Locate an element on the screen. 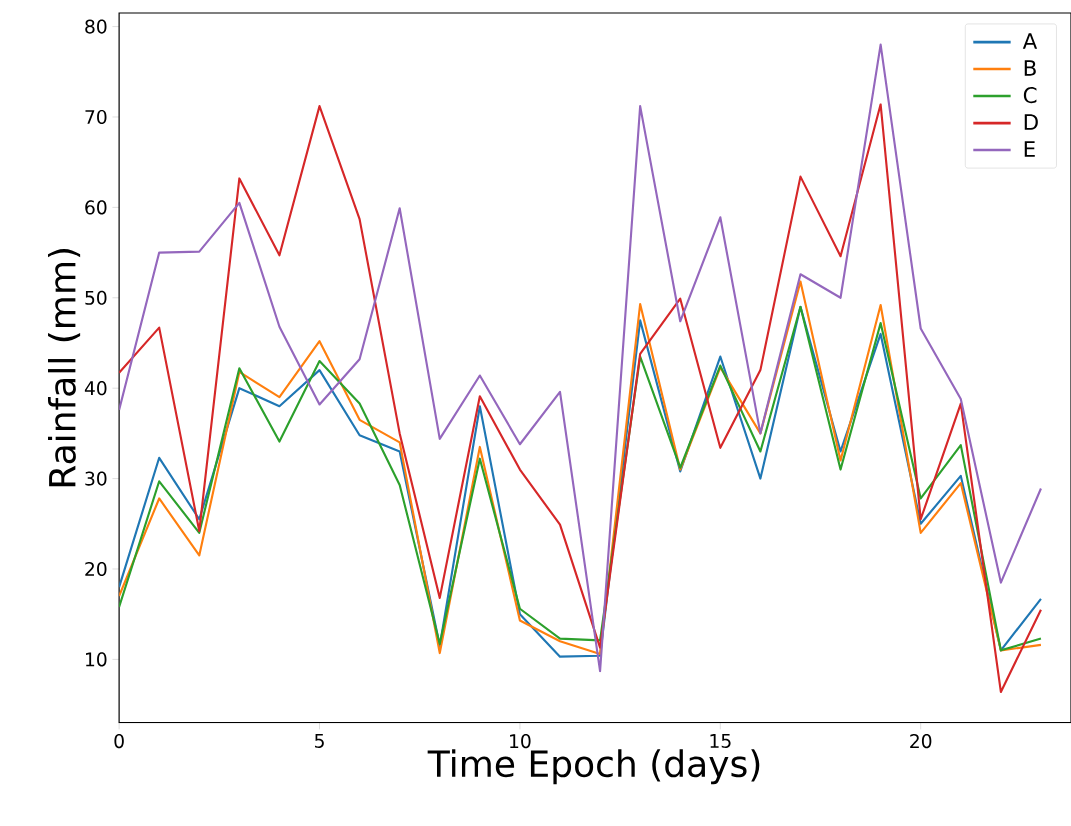 The height and width of the screenshot is (826, 1071). y-tick-label: 40 is located at coordinates (95, 388).